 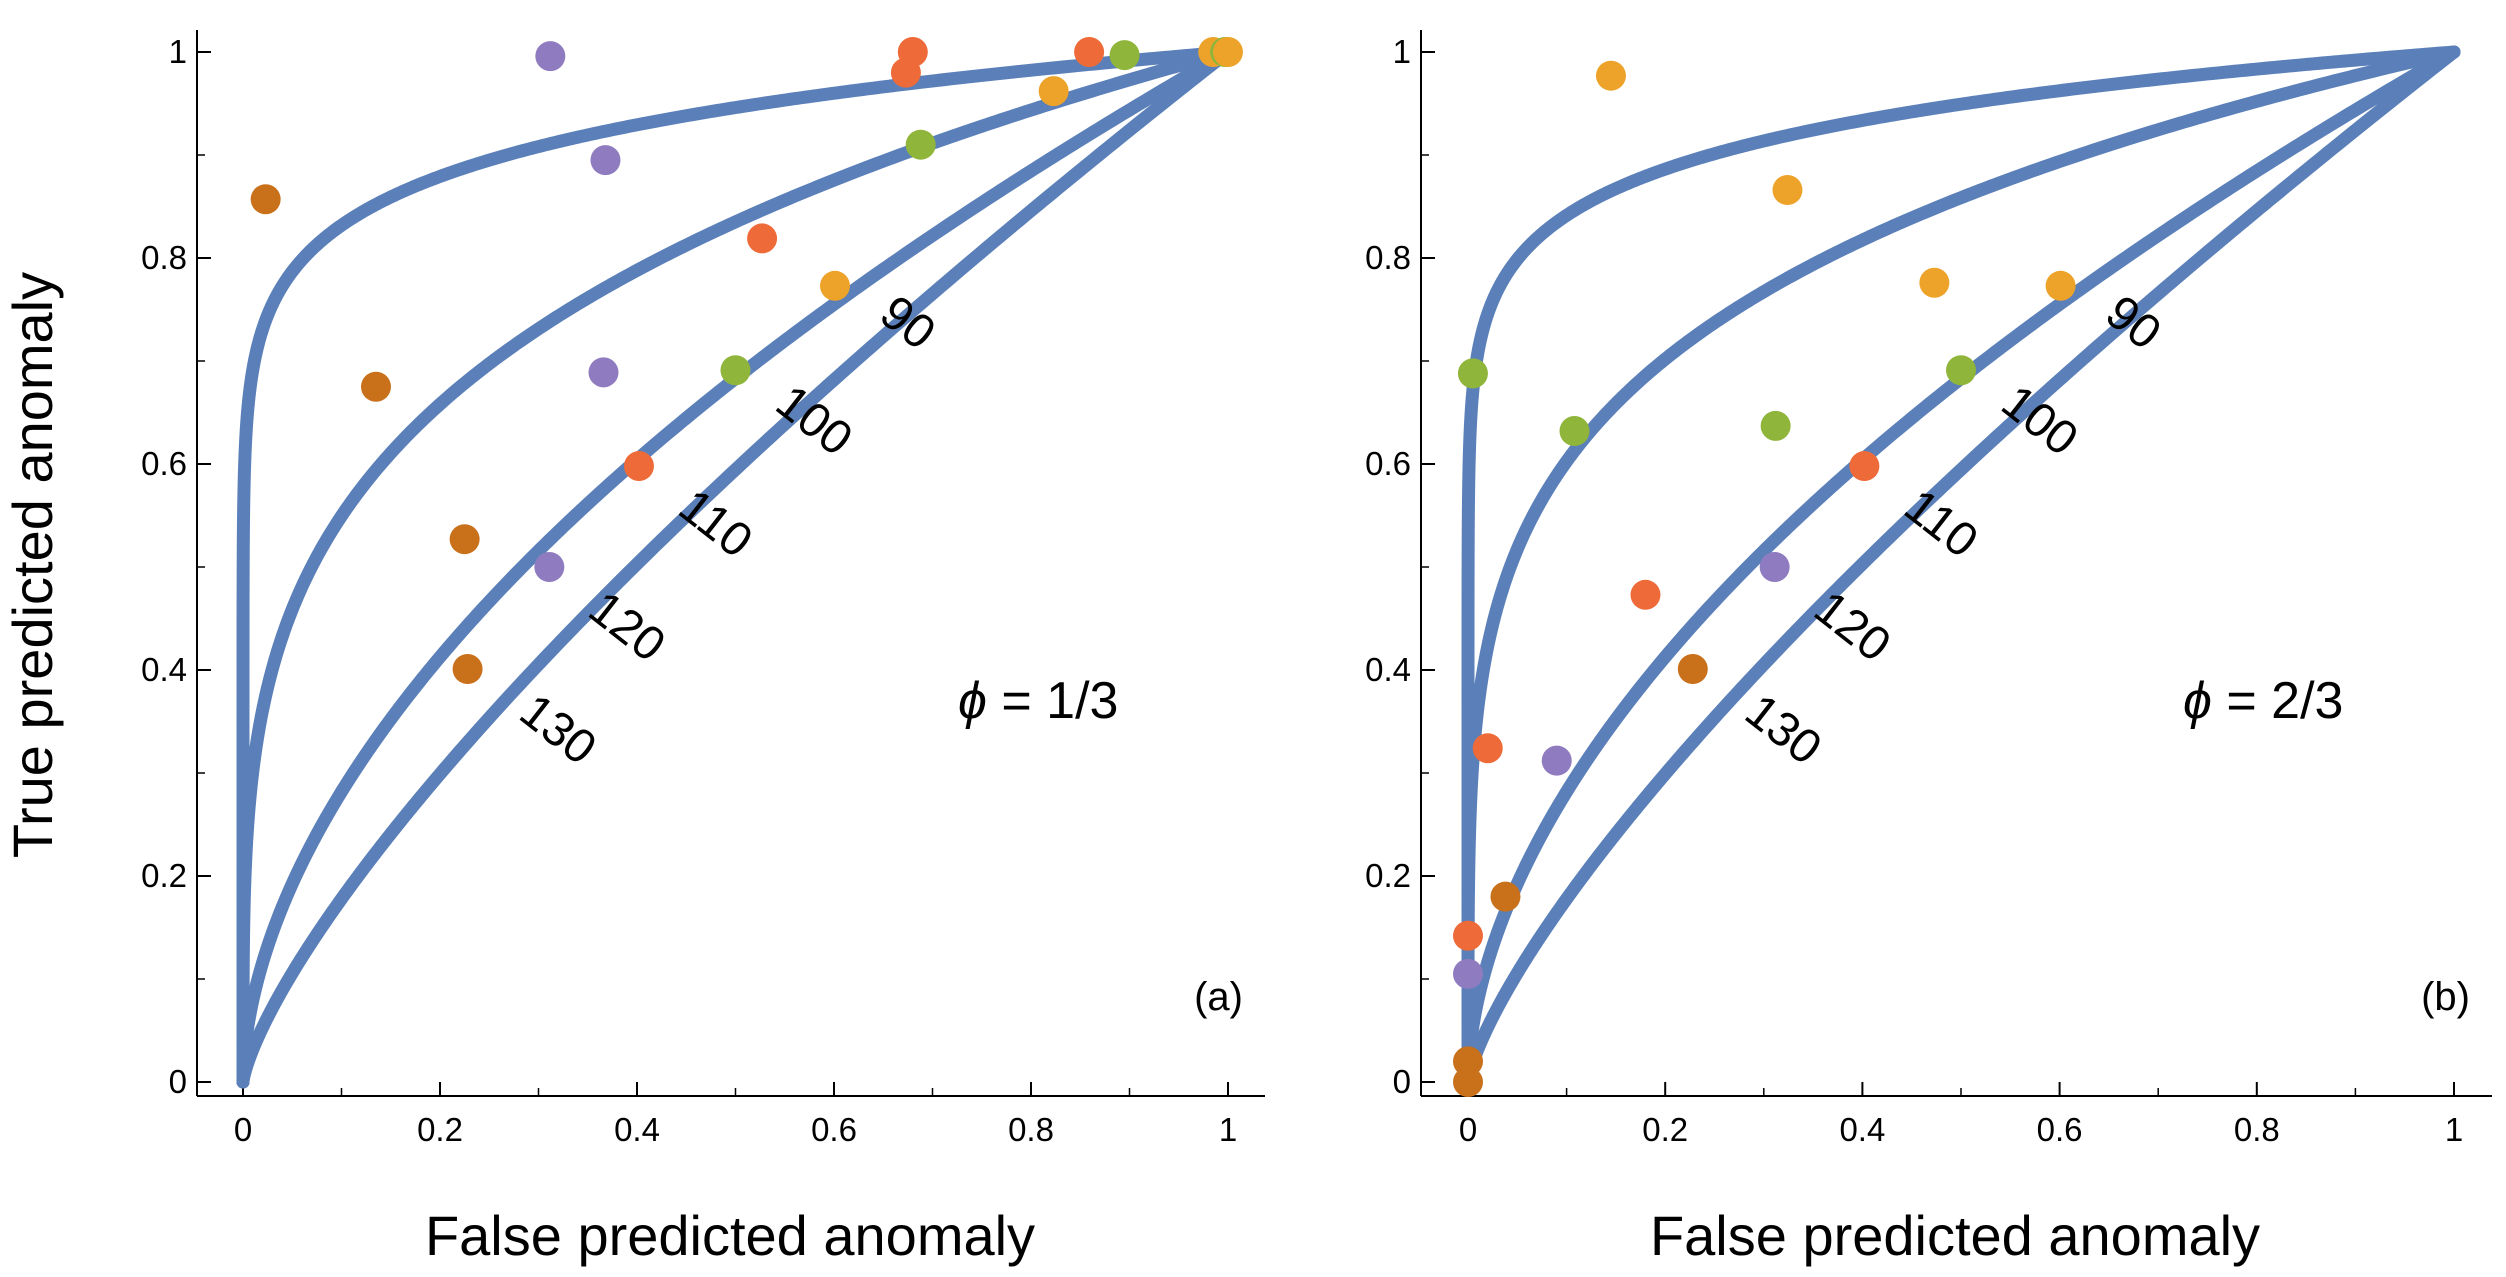 I want to click on y-axis-title: True predicted anomaly, so click(x=32, y=565).